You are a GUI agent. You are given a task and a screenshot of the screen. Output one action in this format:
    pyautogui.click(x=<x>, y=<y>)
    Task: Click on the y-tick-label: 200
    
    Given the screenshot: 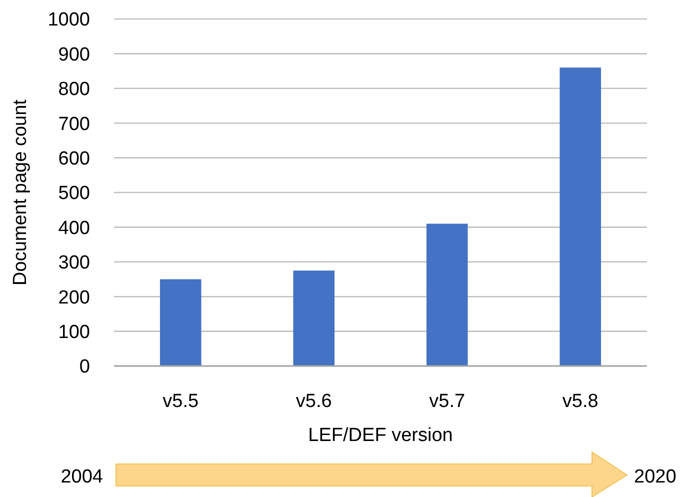 What is the action you would take?
    pyautogui.click(x=74, y=297)
    